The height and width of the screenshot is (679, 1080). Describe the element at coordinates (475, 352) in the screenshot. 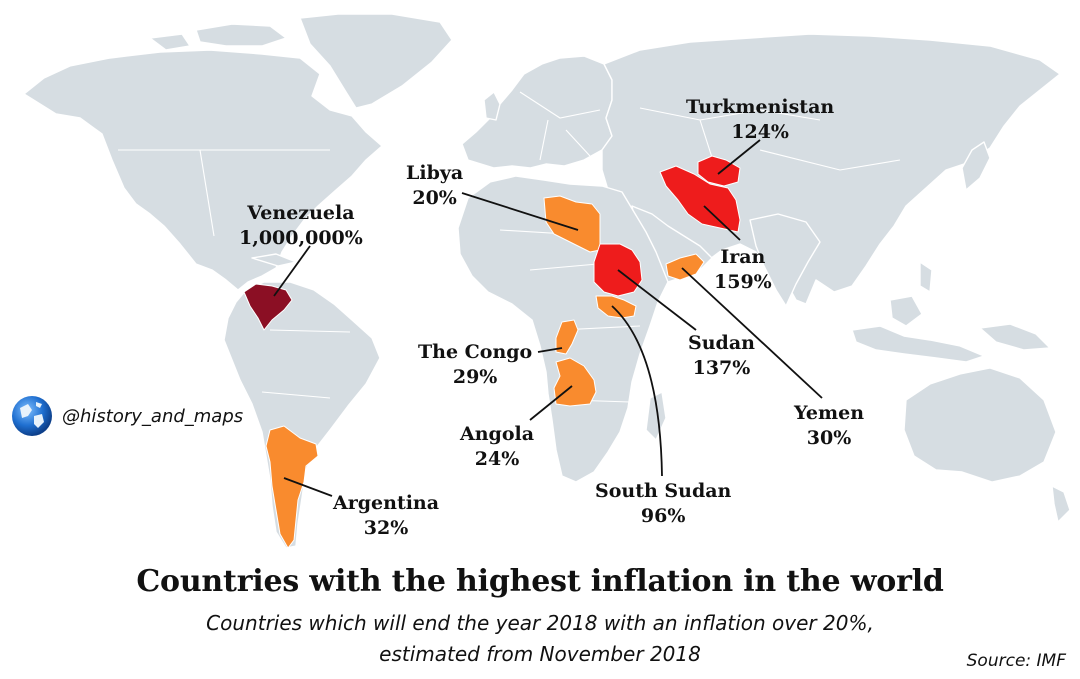

I see `country-name: The Congo` at that location.